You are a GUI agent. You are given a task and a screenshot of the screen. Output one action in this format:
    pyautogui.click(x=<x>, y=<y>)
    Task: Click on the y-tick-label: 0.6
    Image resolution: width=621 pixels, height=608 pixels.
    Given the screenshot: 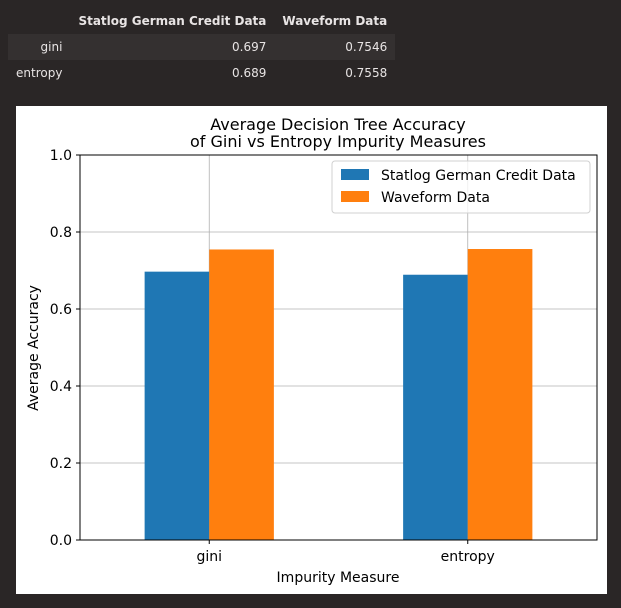 What is the action you would take?
    pyautogui.click(x=61, y=310)
    